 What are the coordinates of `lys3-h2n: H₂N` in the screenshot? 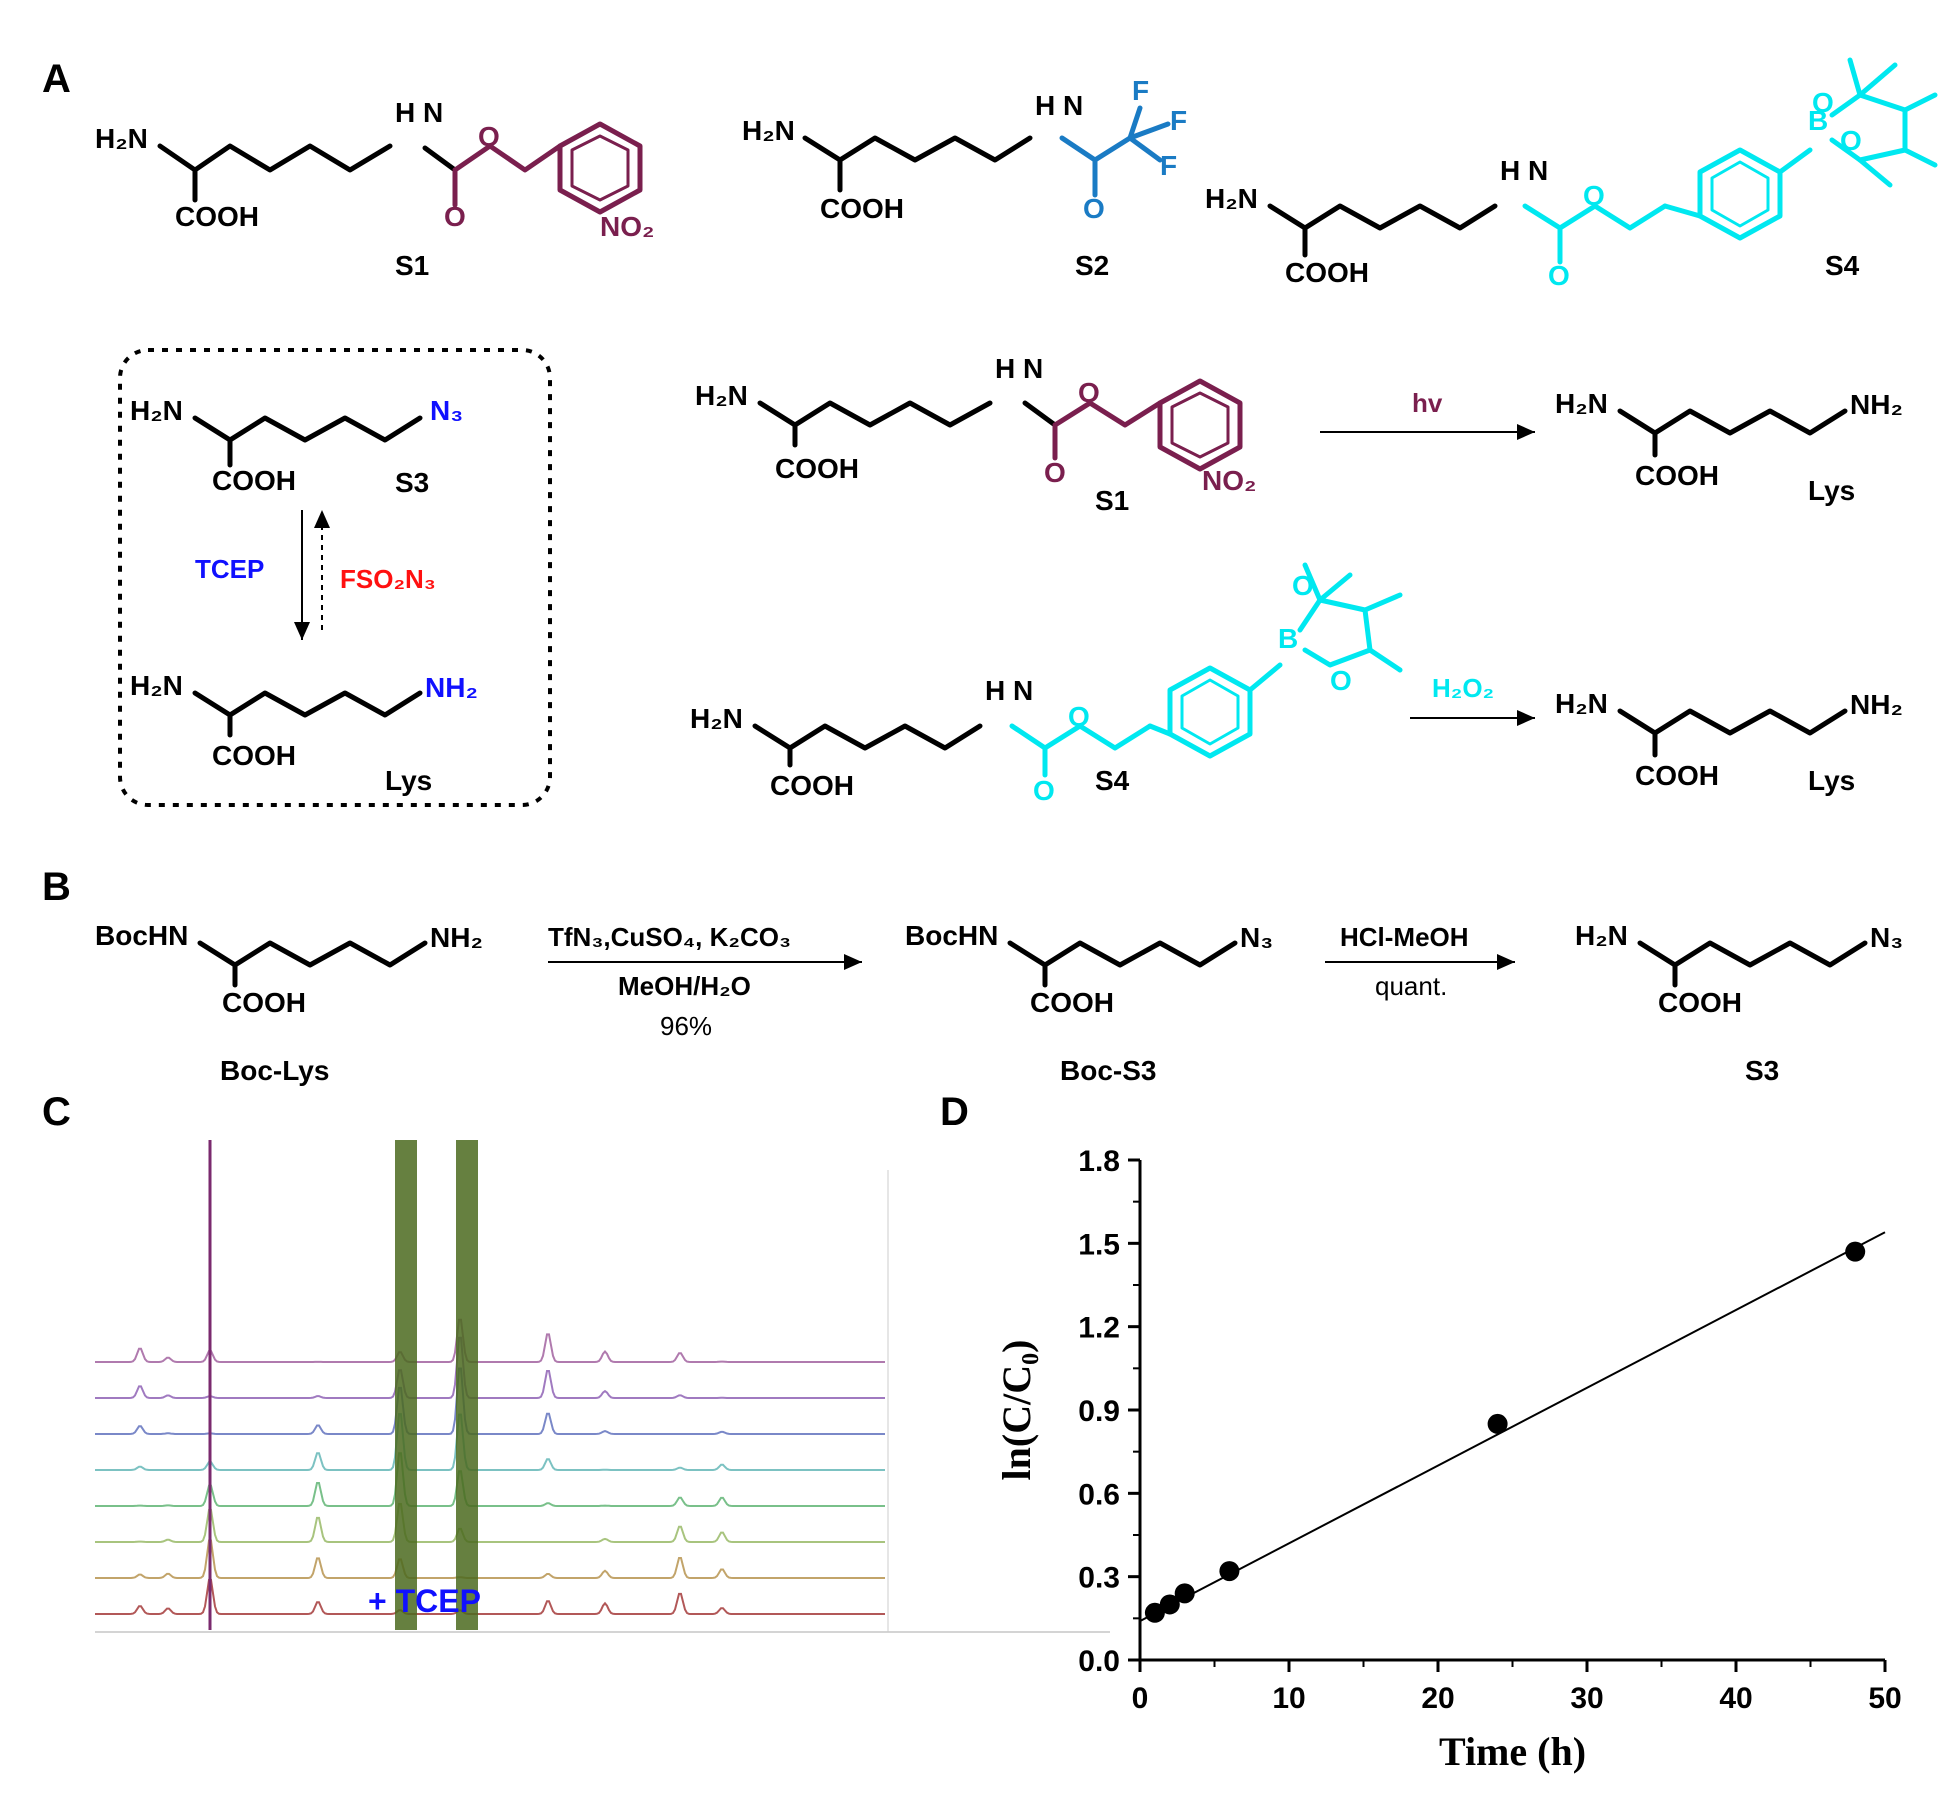 It's located at (1581, 703).